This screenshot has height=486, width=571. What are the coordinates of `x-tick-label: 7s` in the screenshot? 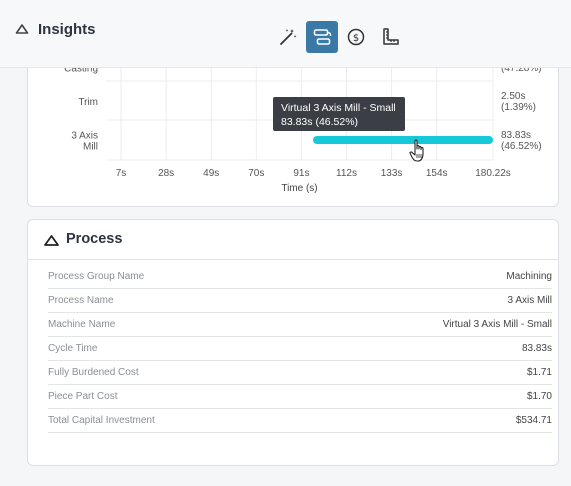 It's located at (121, 173).